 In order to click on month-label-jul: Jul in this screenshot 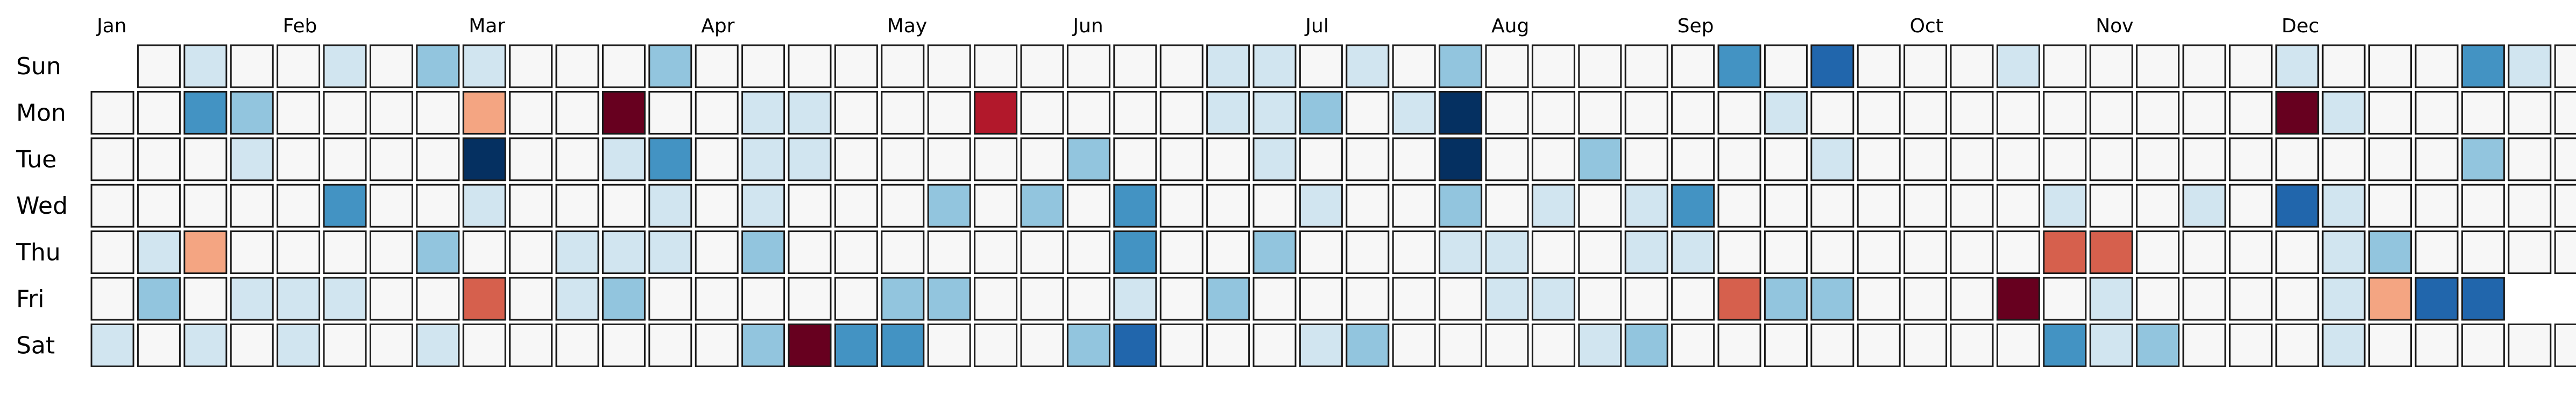, I will do `click(1316, 26)`.